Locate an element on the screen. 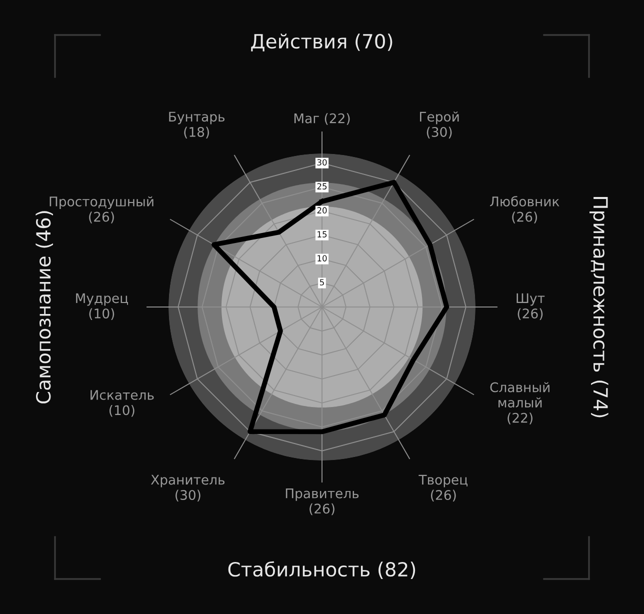  spoke-label: Маг (22) is located at coordinates (322, 119).